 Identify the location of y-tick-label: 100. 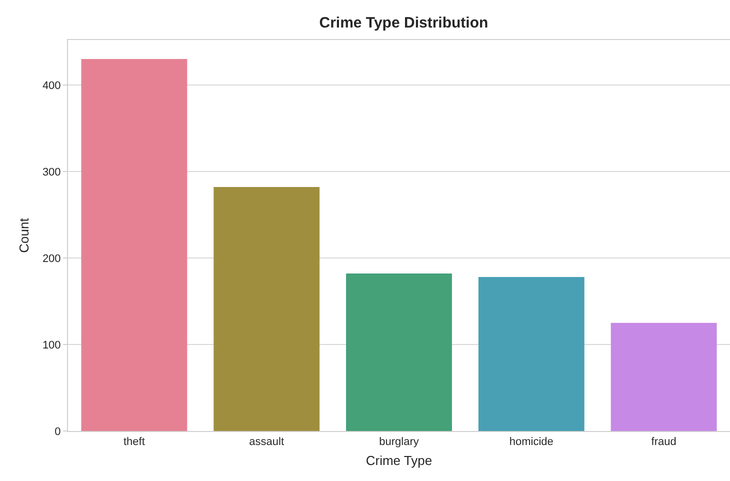
(51, 345).